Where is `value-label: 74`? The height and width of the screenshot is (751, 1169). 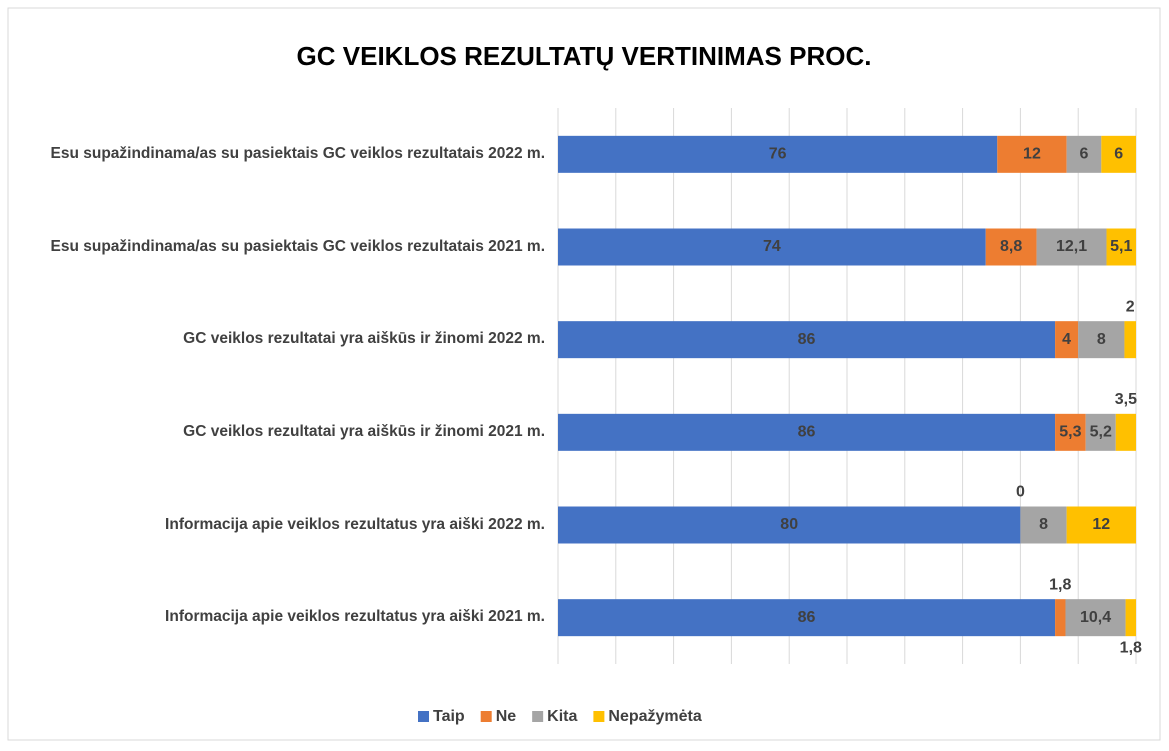
value-label: 74 is located at coordinates (772, 246).